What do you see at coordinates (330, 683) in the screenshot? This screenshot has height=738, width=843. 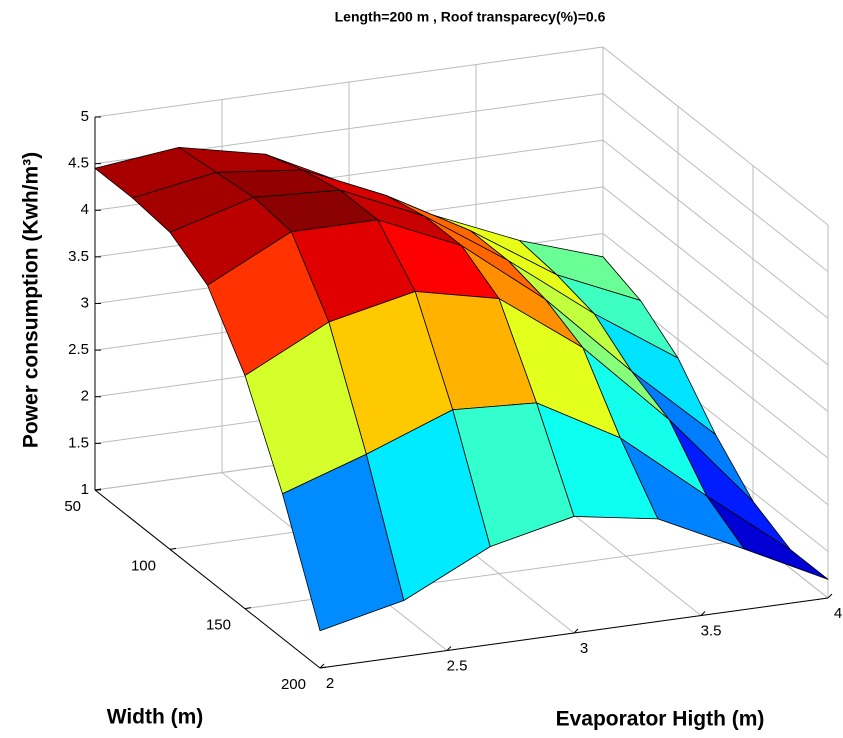 I see `x-tick-label: 2` at bounding box center [330, 683].